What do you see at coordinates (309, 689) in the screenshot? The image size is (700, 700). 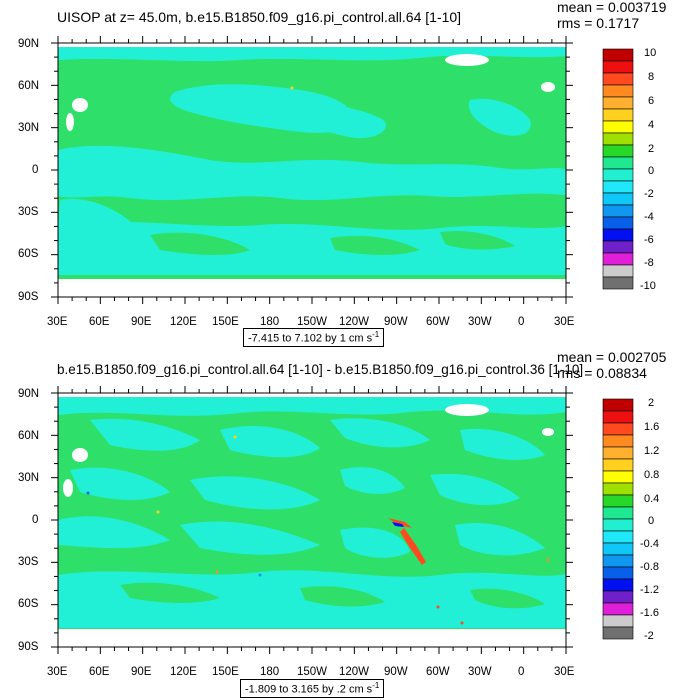 I see `panel2-contour-info-text: -1.809 to 3.165 by .2 cm s` at bounding box center [309, 689].